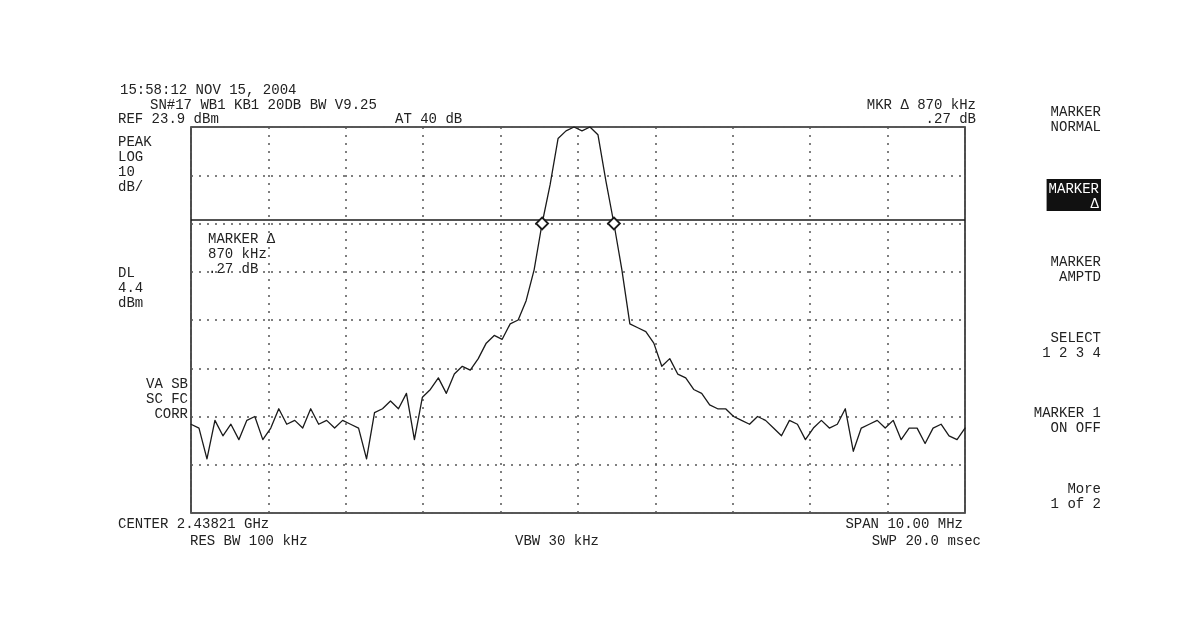 The image size is (1185, 620). Describe the element at coordinates (168, 118) in the screenshot. I see `text: REF 23.9 dBm` at that location.